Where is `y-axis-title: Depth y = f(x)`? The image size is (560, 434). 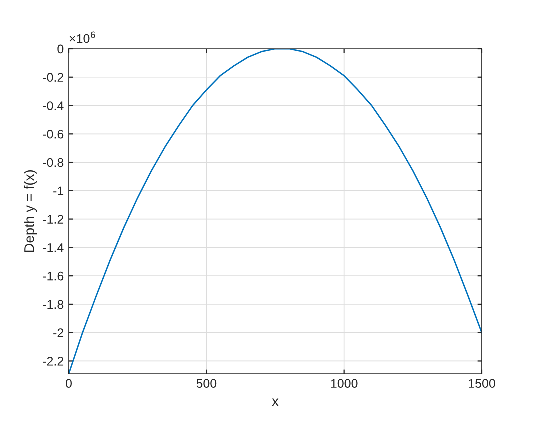 y-axis-title: Depth y = f(x) is located at coordinates (31, 211).